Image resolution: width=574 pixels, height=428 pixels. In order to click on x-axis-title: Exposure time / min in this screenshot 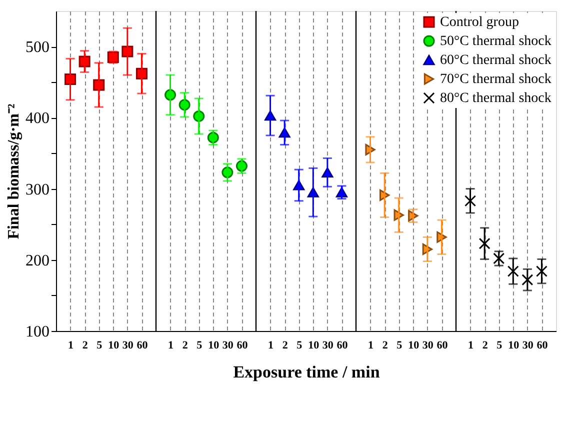, I will do `click(306, 372)`.